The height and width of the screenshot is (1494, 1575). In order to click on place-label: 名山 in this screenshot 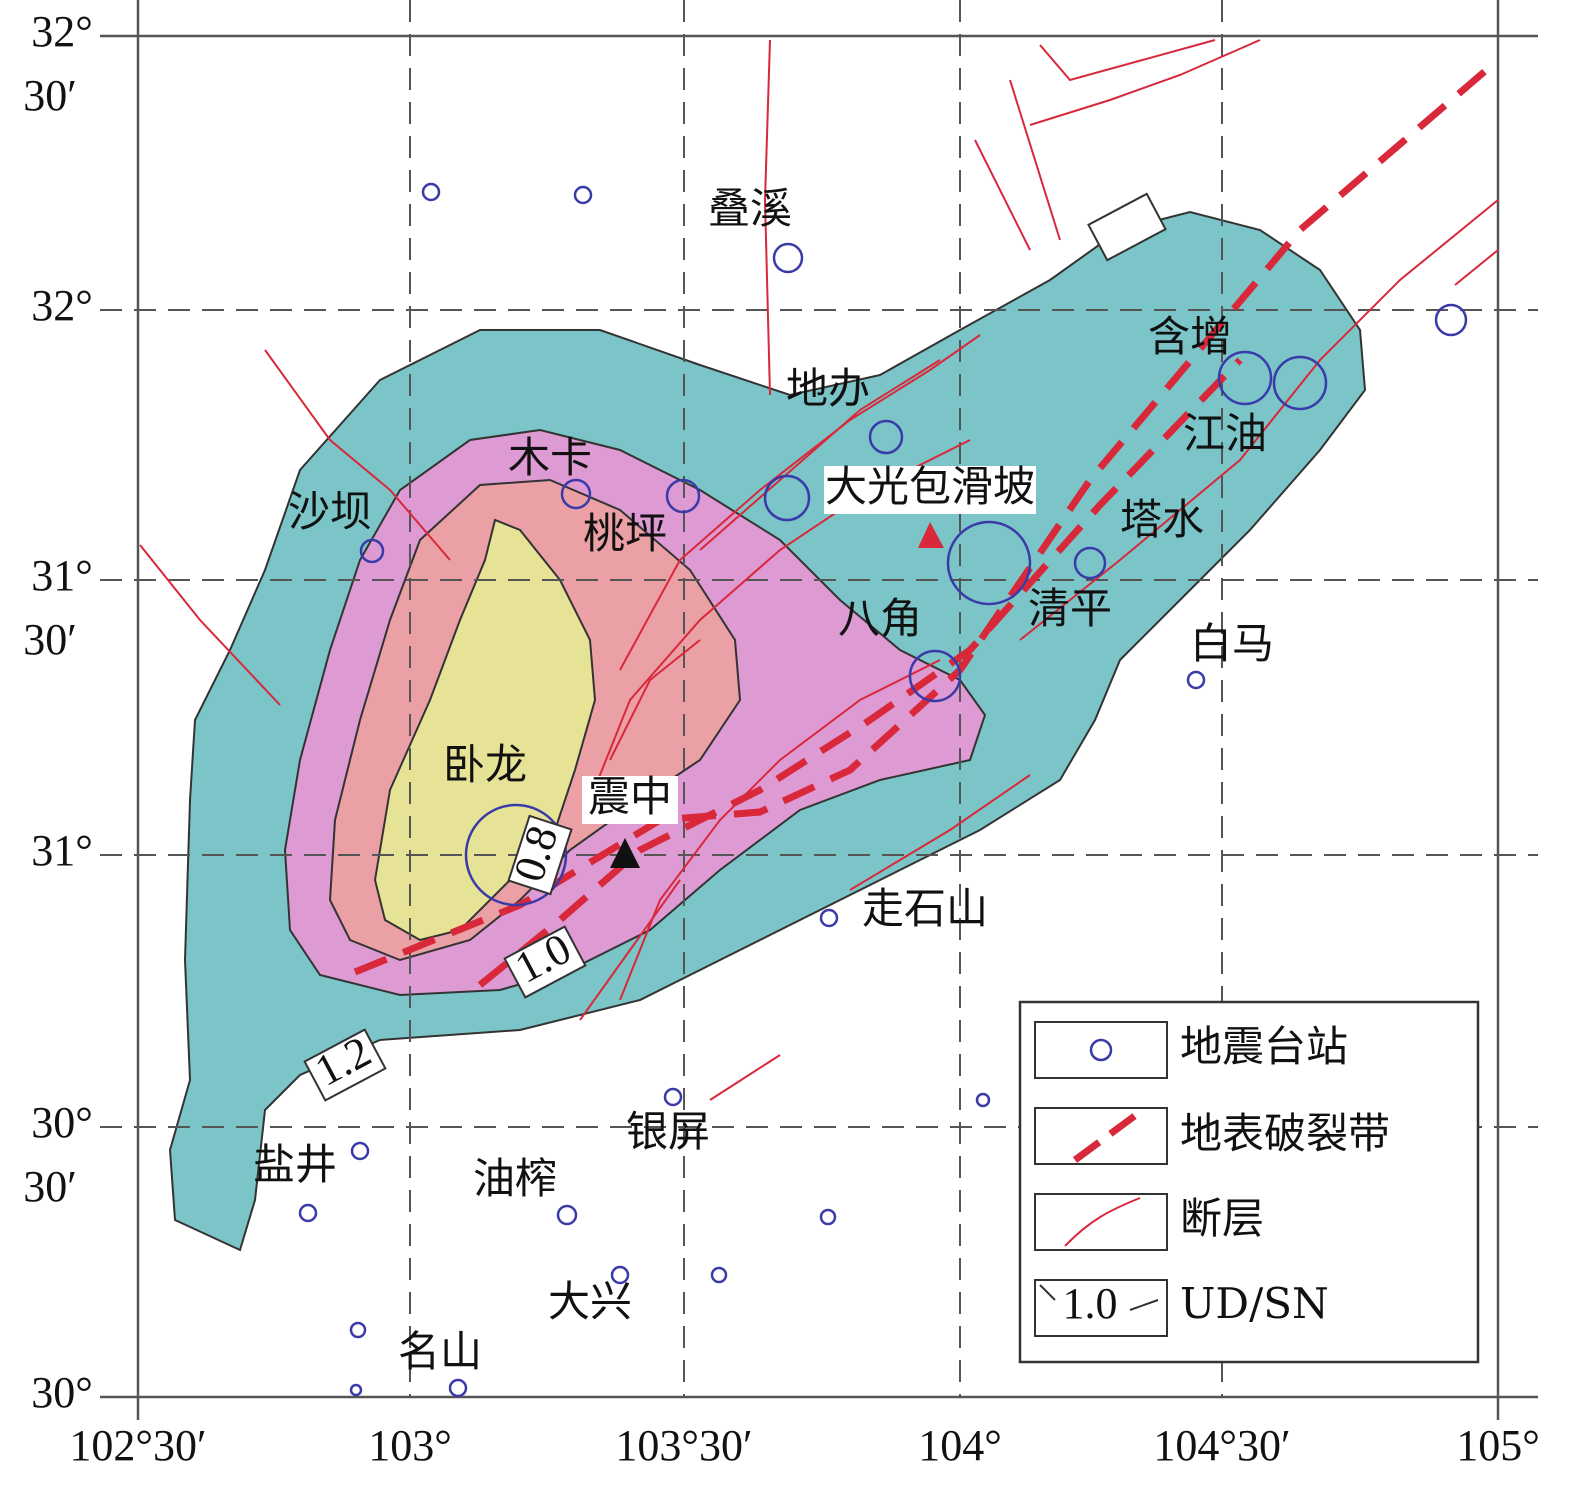, I will do `click(440, 1351)`.